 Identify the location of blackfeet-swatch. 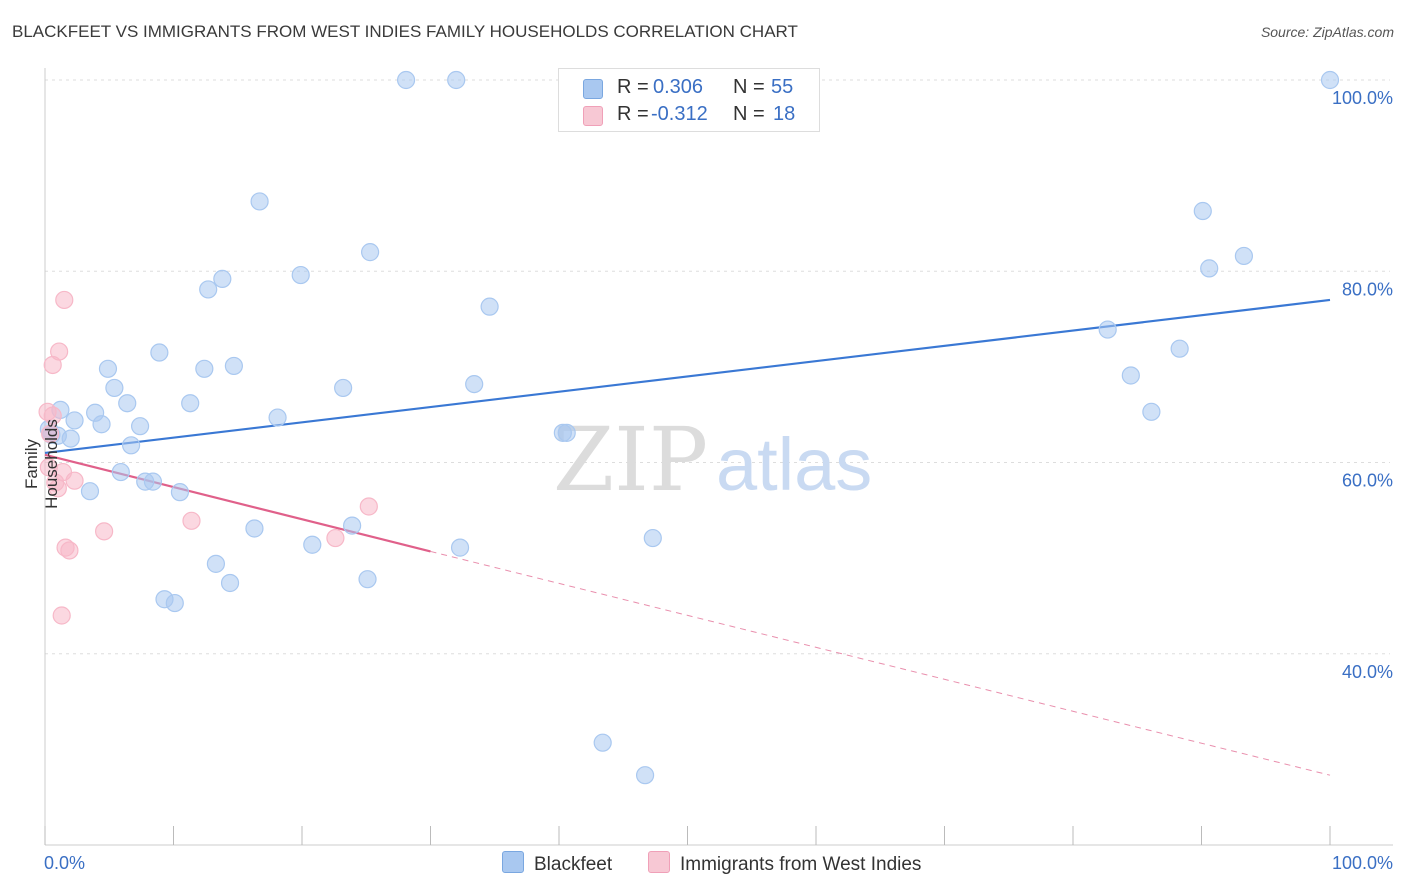
(593, 89).